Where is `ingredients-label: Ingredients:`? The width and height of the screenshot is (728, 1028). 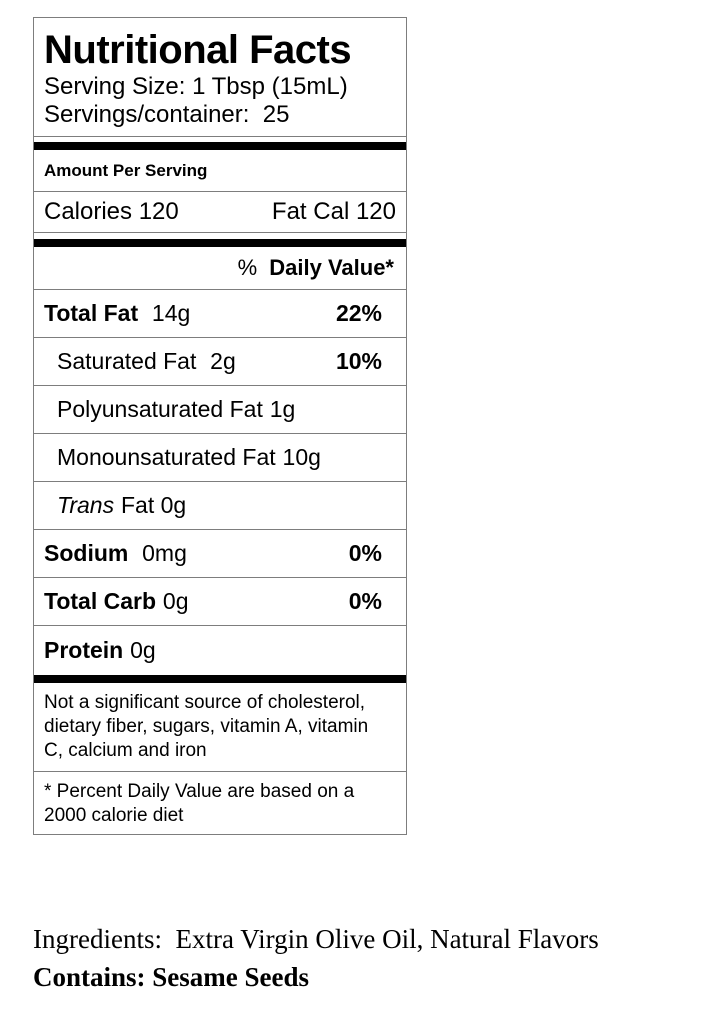 ingredients-label: Ingredients: is located at coordinates (97, 939).